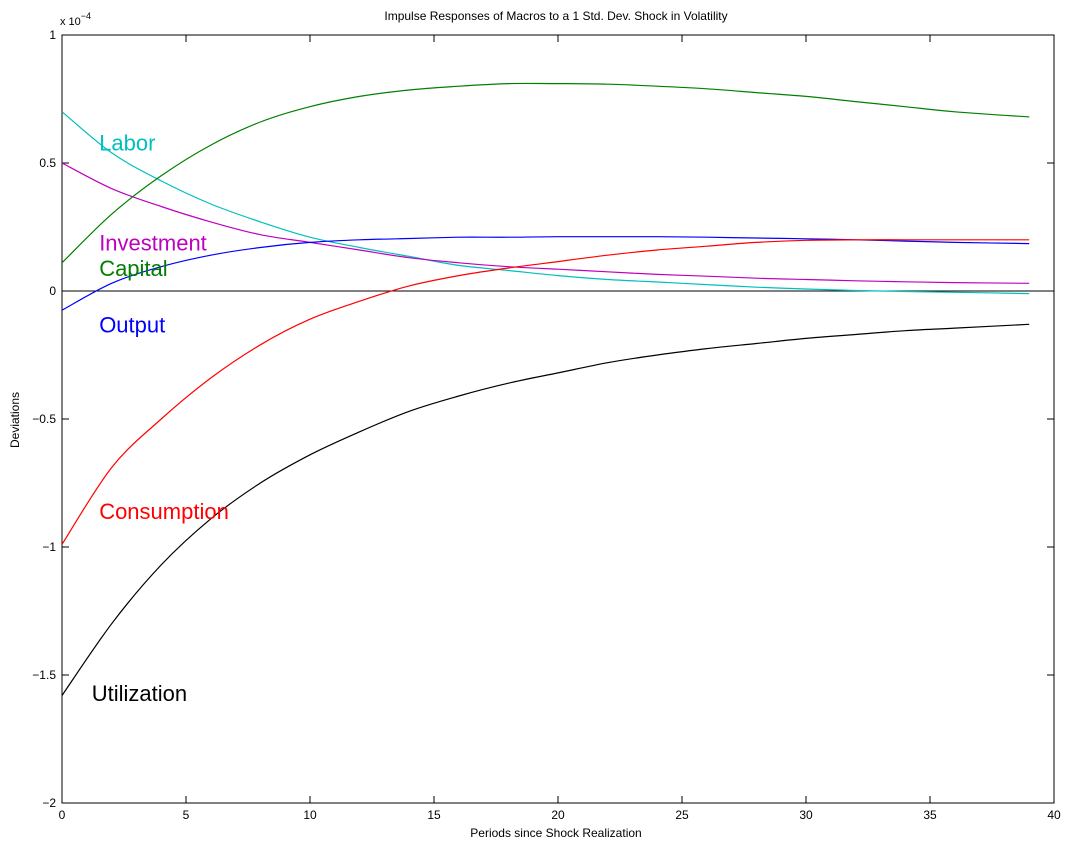  What do you see at coordinates (44, 419) in the screenshot?
I see `y-tick-label: −0.5` at bounding box center [44, 419].